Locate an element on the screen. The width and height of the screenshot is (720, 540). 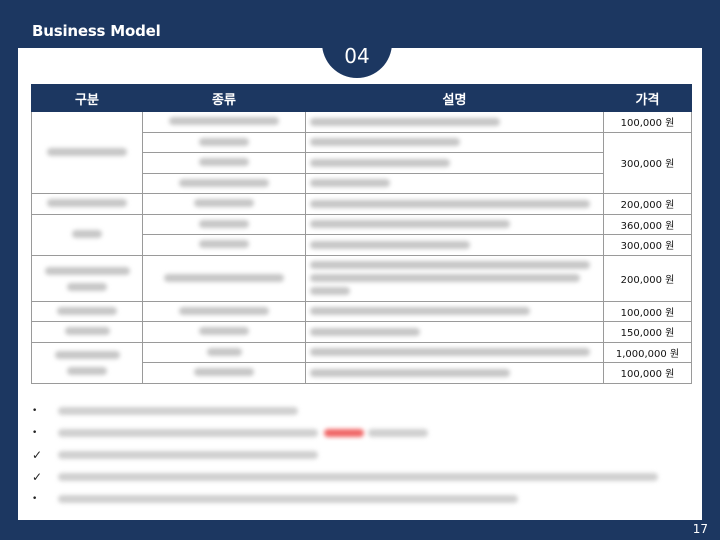
table-row: 1,000,000 원 is located at coordinates (361, 362).